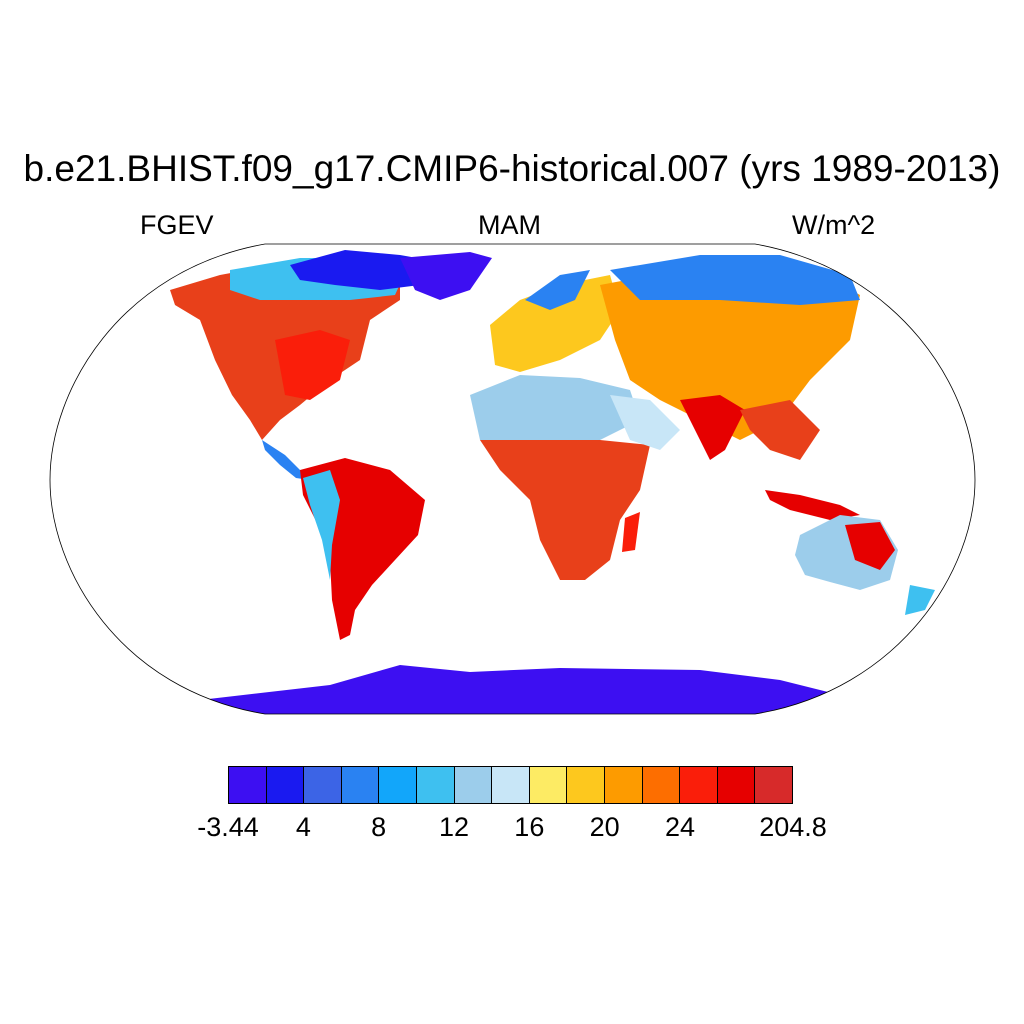 The image size is (1024, 1024). What do you see at coordinates (834, 225) in the screenshot?
I see `units-label: W/m^2` at bounding box center [834, 225].